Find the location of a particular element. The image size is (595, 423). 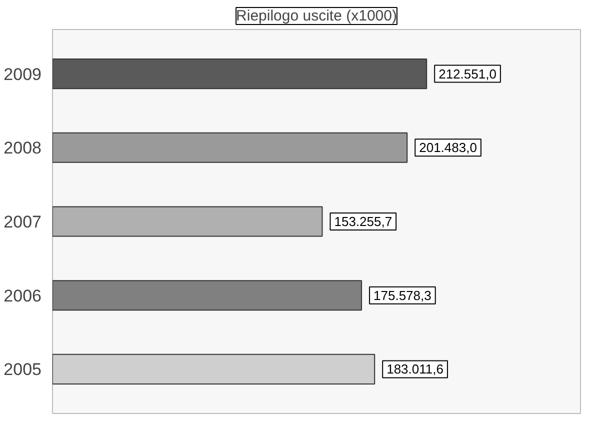

y-tick-label: 2006 is located at coordinates (23, 296).